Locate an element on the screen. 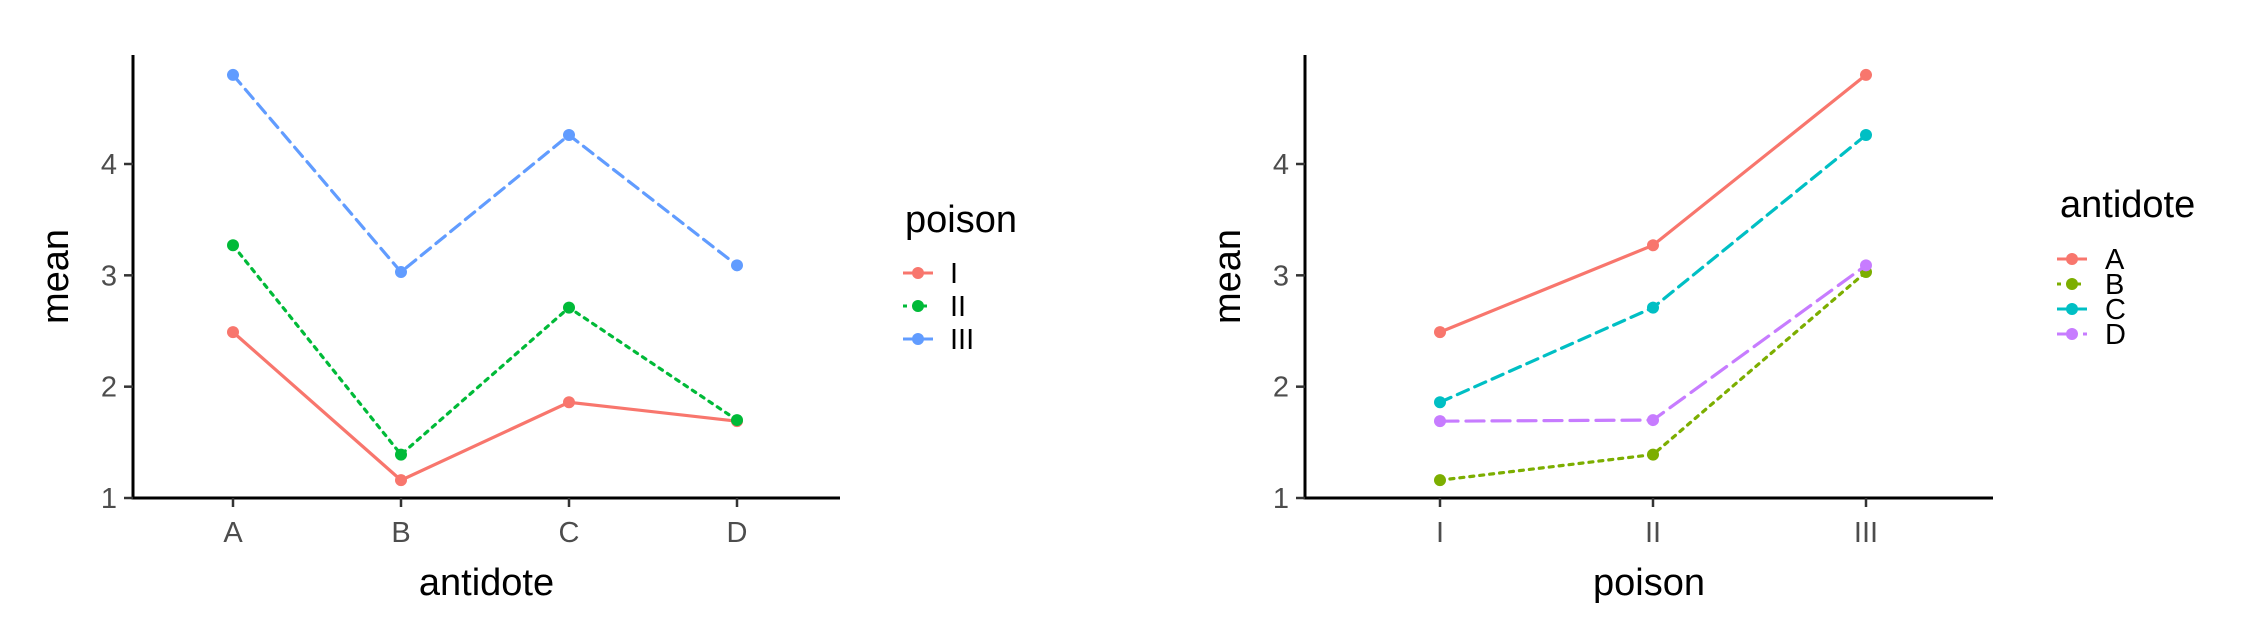 The width and height of the screenshot is (2257, 620). data-point-D-III is located at coordinates (1866, 265).